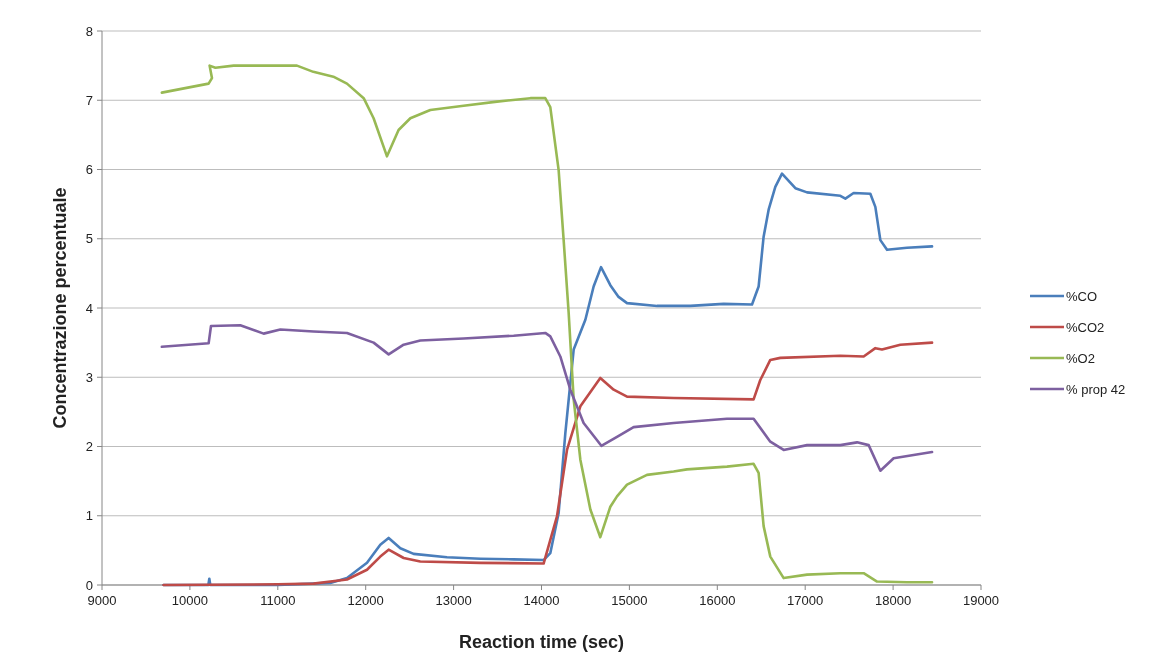  What do you see at coordinates (89, 308) in the screenshot?
I see `y-tick-label: 4` at bounding box center [89, 308].